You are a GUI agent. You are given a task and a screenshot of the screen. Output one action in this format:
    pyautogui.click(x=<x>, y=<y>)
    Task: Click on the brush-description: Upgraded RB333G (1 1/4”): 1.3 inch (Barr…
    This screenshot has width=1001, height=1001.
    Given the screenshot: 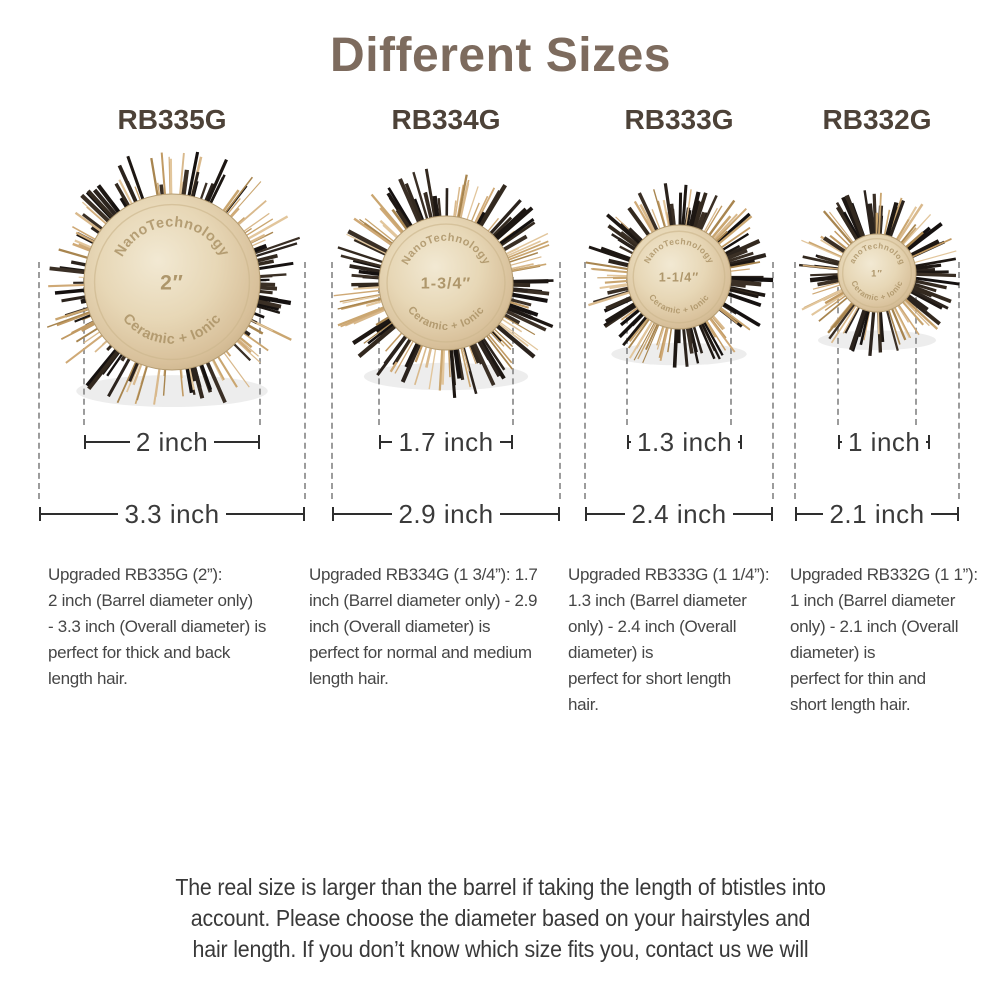 What is the action you would take?
    pyautogui.click(x=669, y=639)
    